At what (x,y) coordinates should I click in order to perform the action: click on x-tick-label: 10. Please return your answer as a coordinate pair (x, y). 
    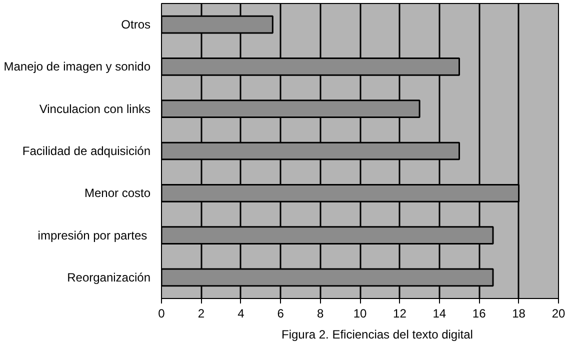
    Looking at the image, I should click on (360, 313).